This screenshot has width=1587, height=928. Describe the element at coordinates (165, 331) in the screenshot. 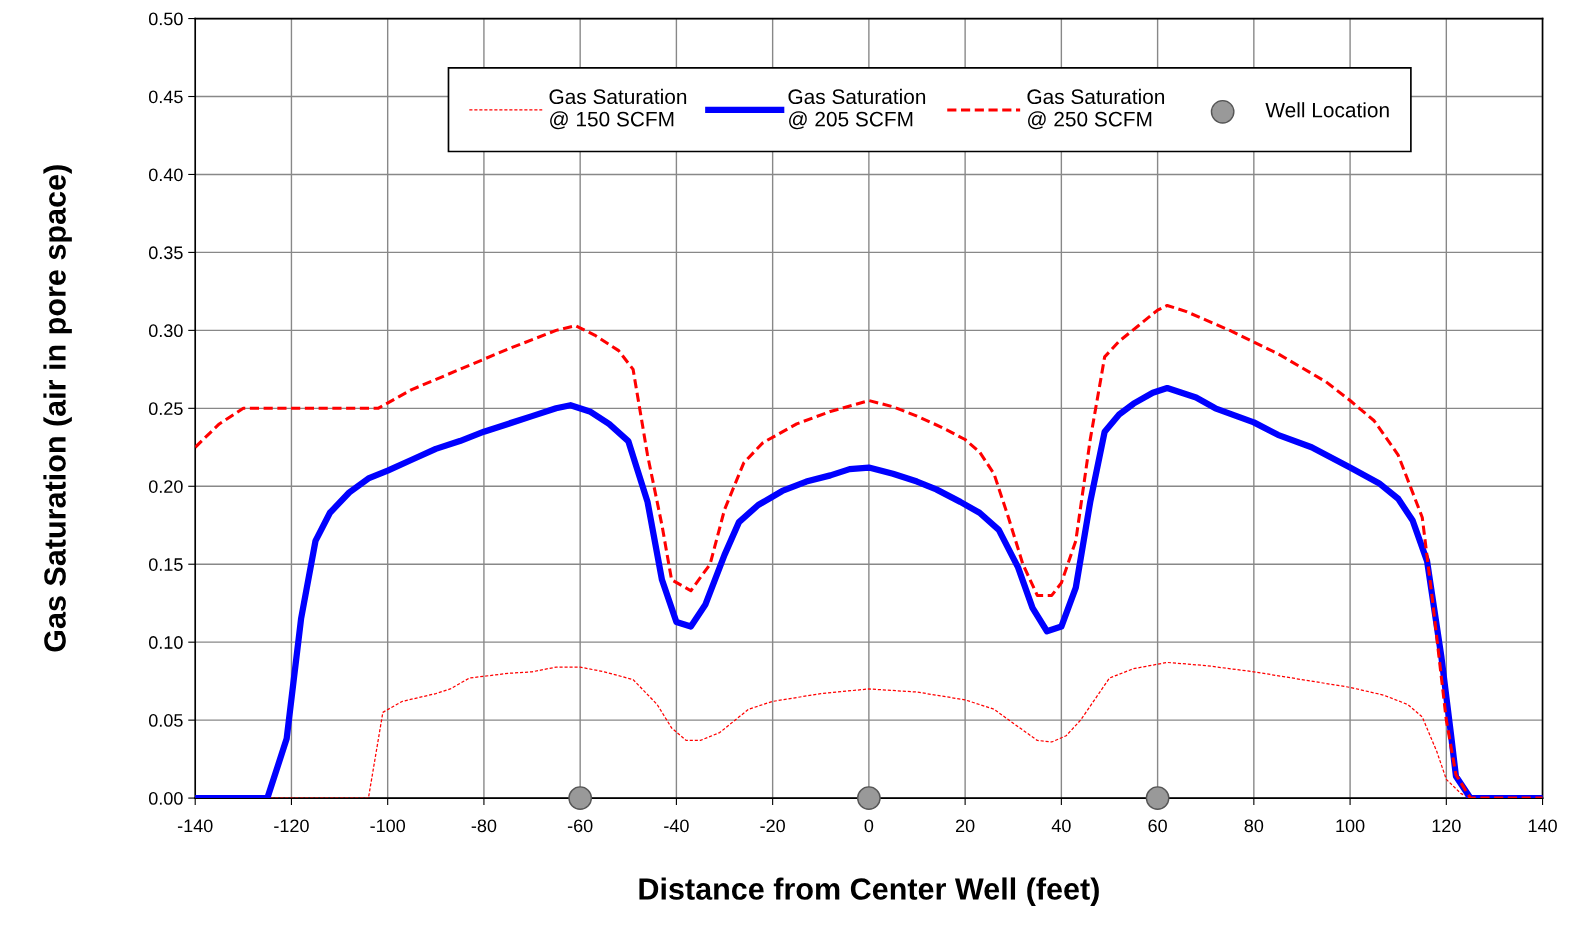

I see `y-tick-label: 0.30` at that location.